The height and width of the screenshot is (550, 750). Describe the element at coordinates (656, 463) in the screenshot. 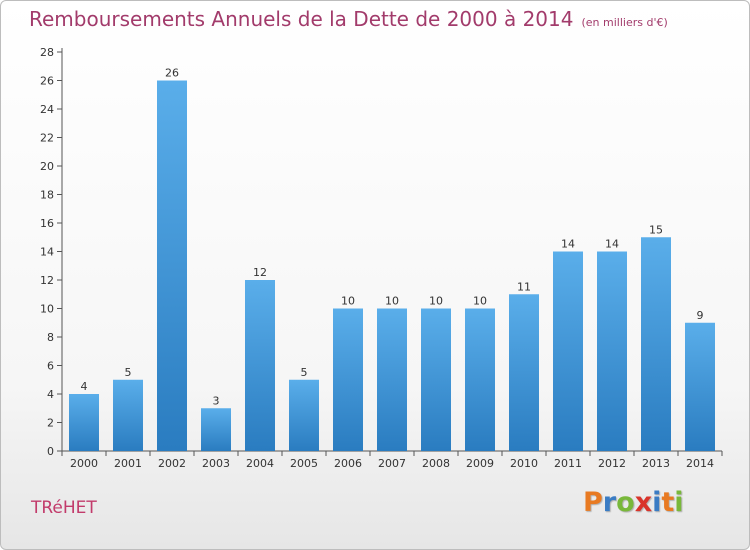

I see `x-tick-label: 2013` at that location.